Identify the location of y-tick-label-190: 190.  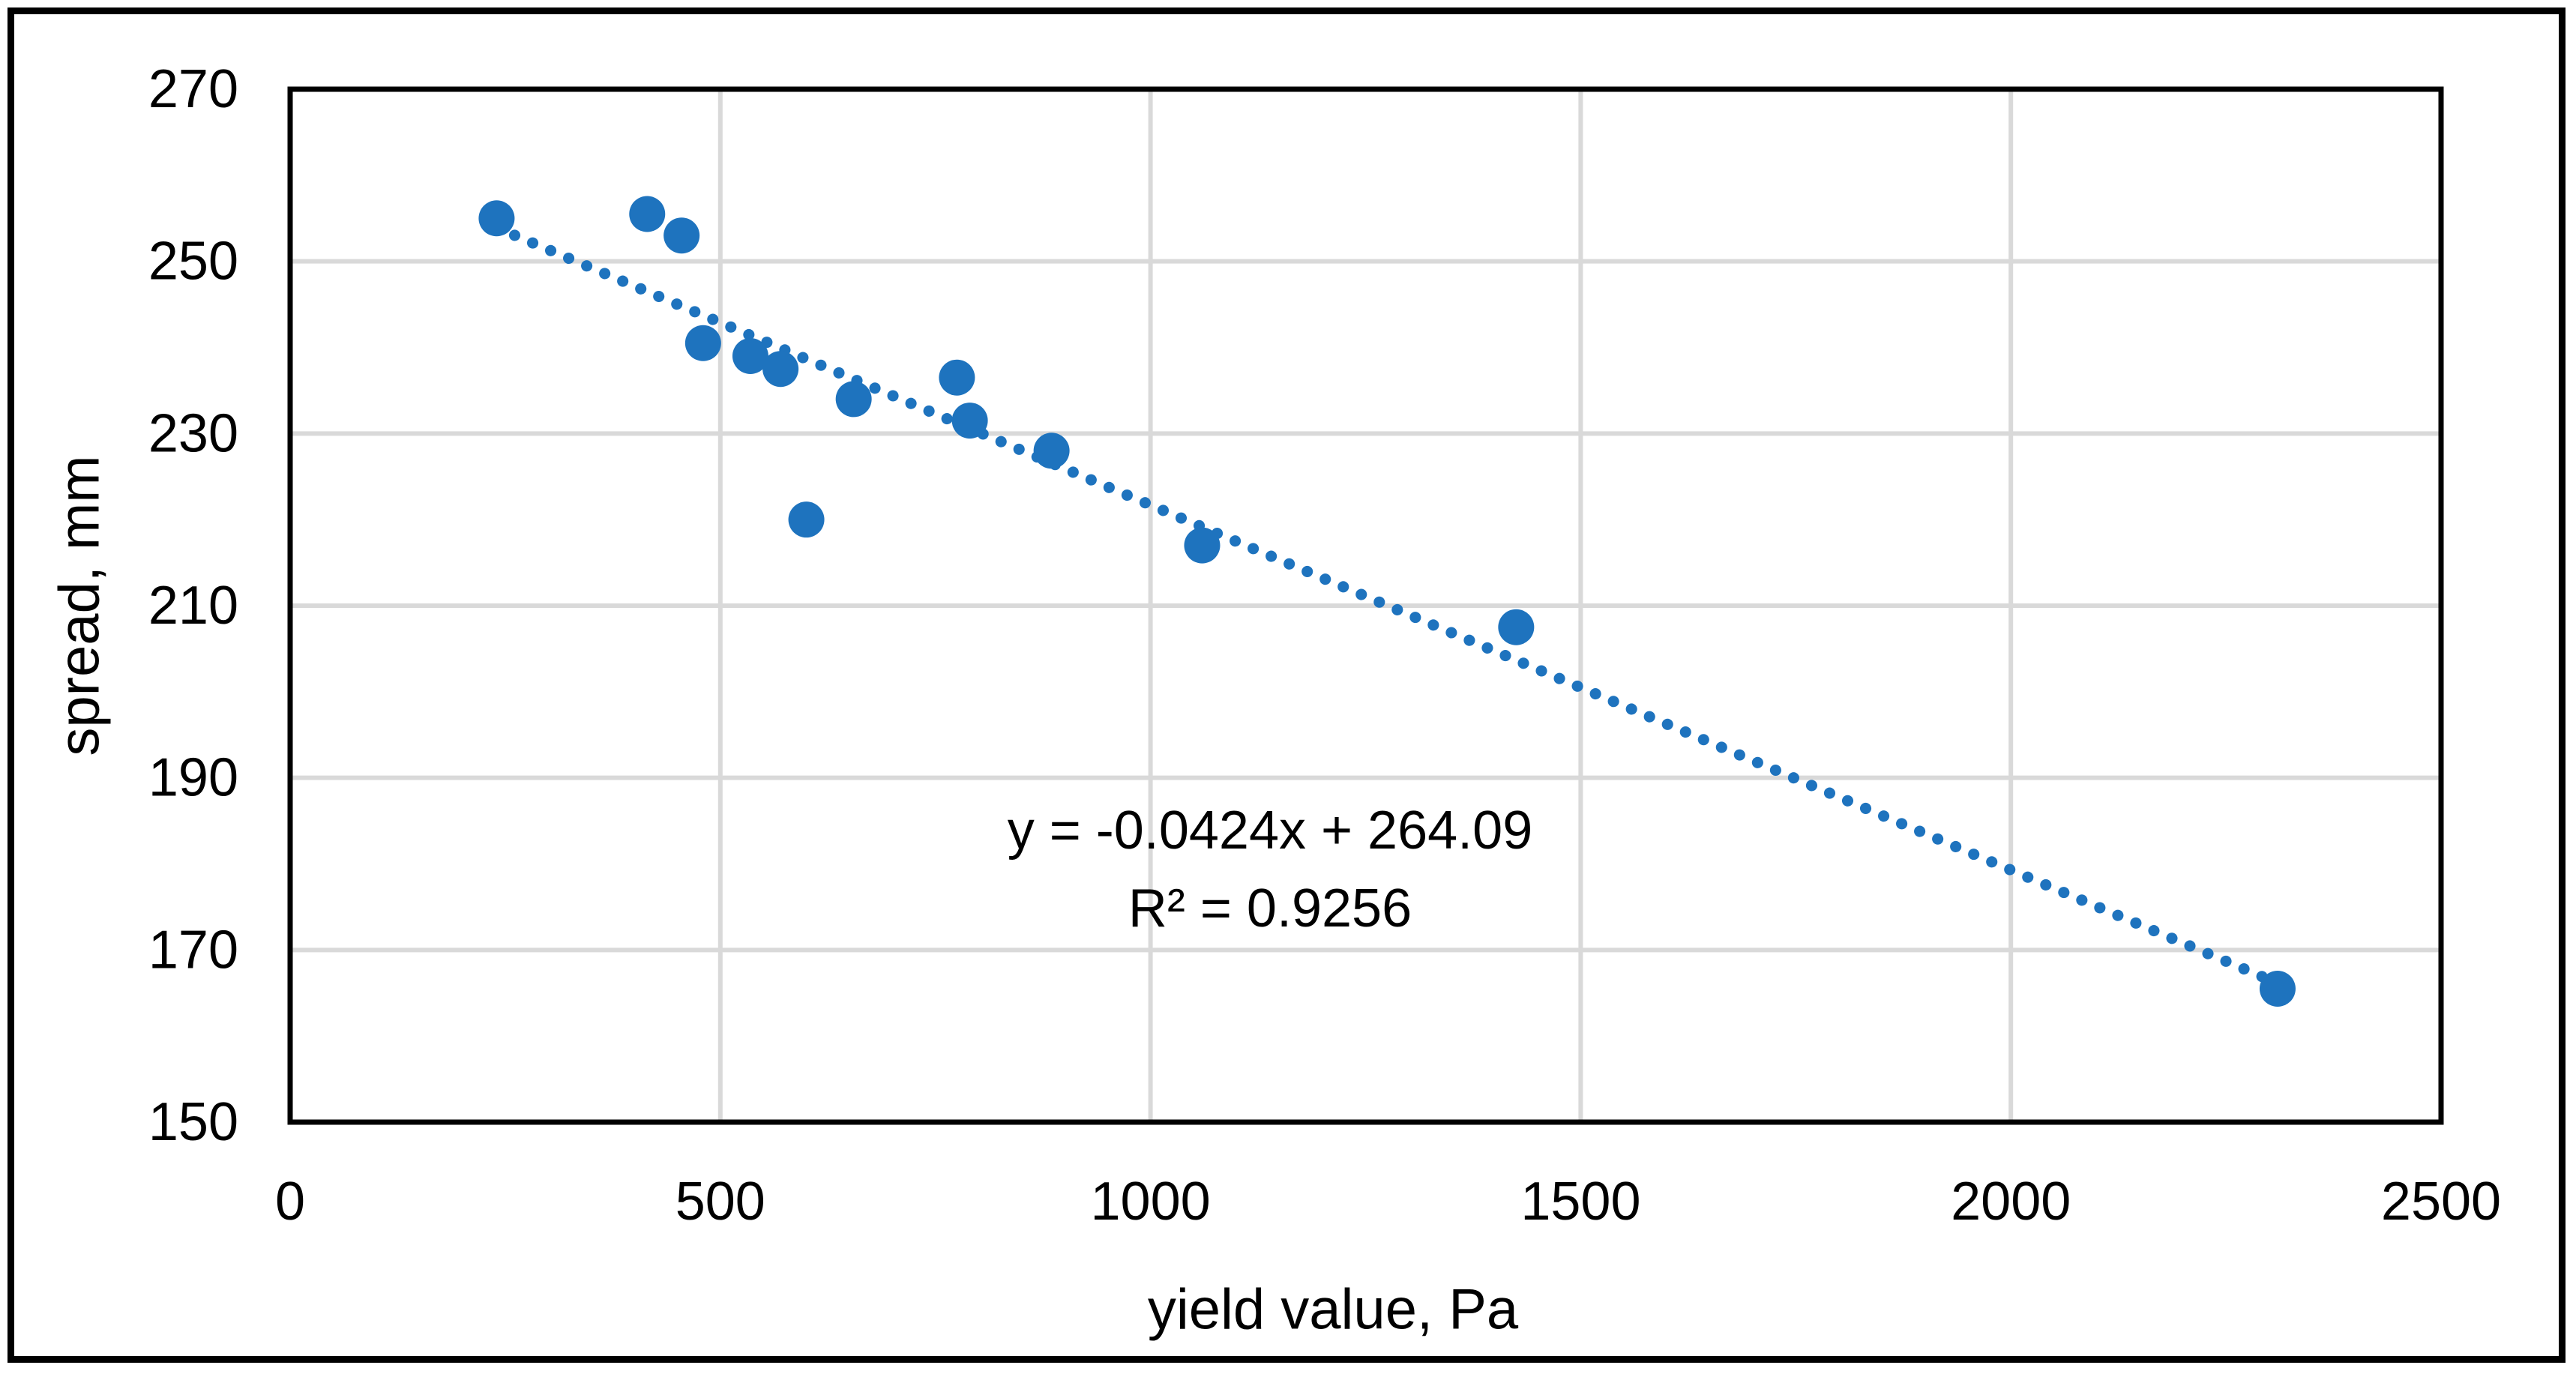
(193, 778).